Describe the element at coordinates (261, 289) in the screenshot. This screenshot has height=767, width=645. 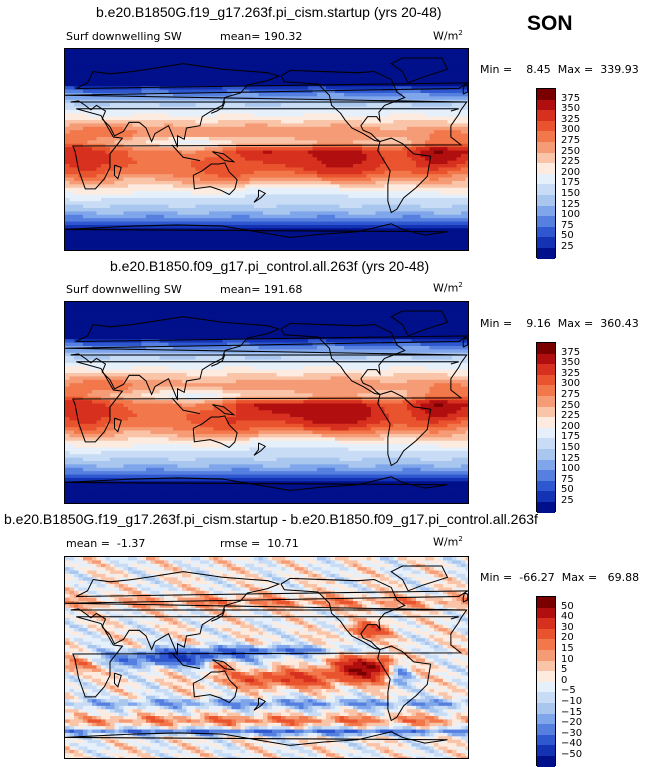
I see `panel-2-mean: mean= 191.68` at that location.